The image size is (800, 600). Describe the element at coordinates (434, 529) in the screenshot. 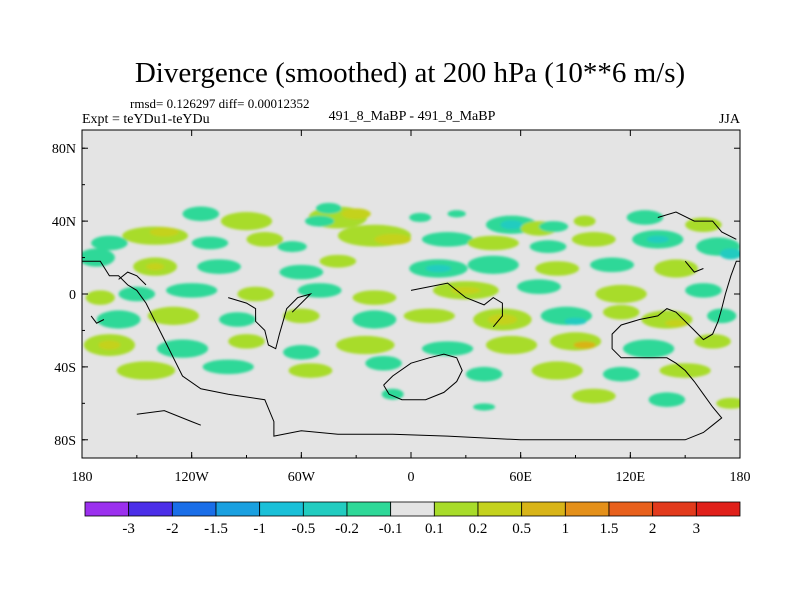

I see `colorbar-label: 0.1` at that location.